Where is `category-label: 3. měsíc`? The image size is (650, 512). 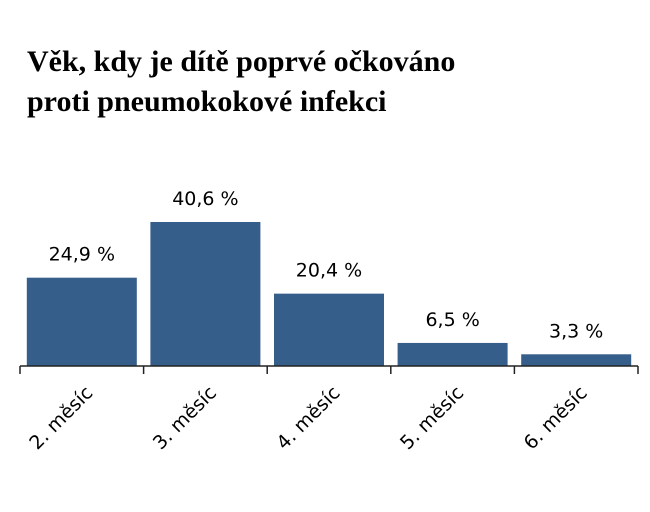 category-label: 3. měsíc is located at coordinates (185, 418).